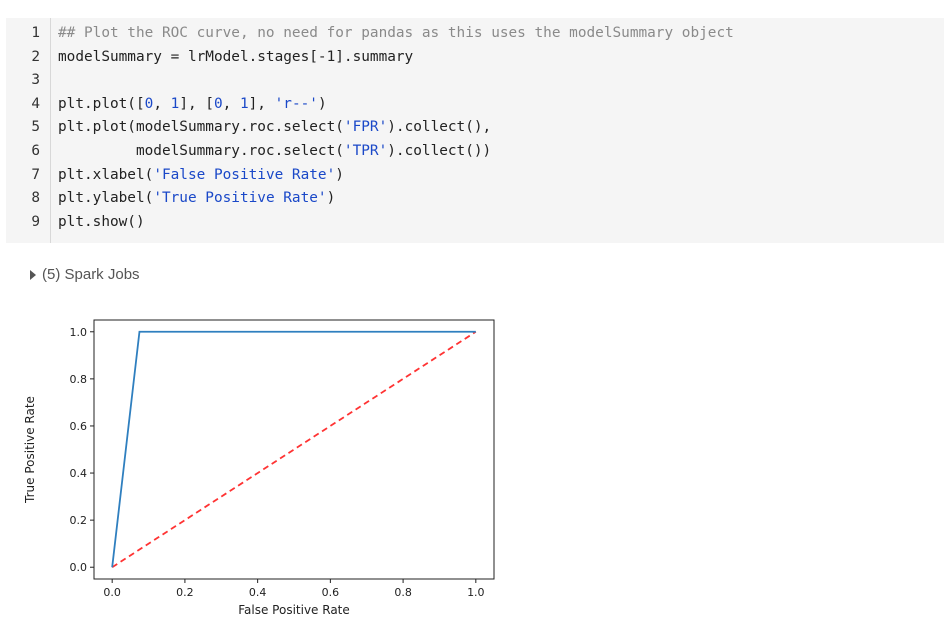 The image size is (944, 644). What do you see at coordinates (201, 151) in the screenshot?
I see `code-token: modelSummary.roc.select(` at bounding box center [201, 151].